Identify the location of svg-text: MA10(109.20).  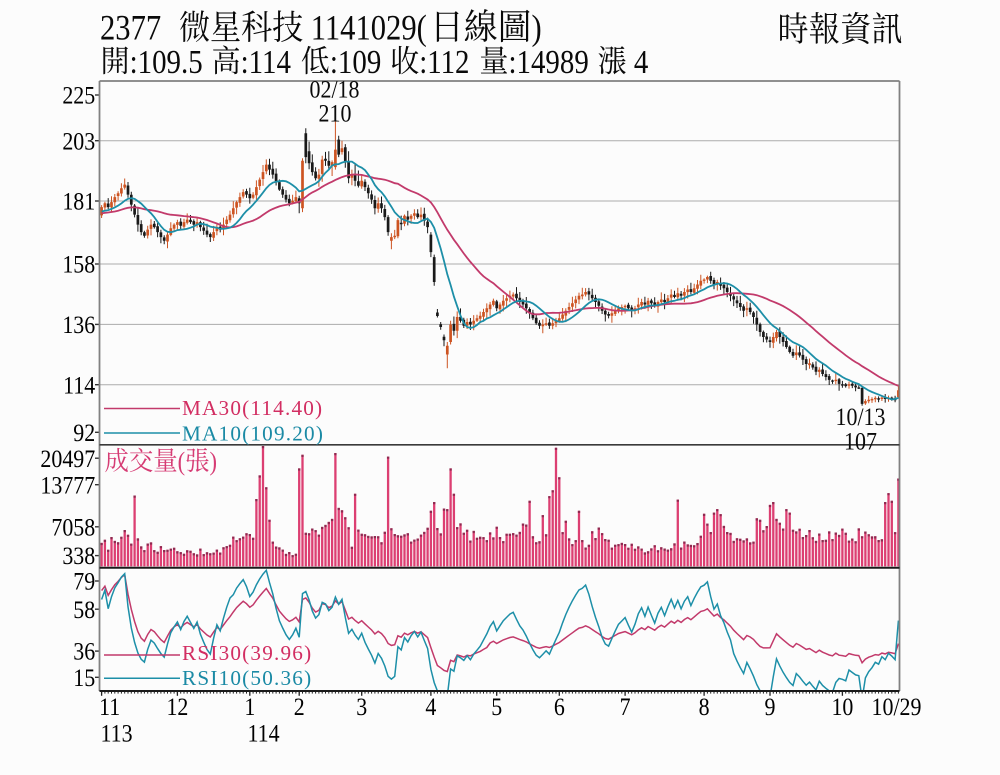
(253, 433).